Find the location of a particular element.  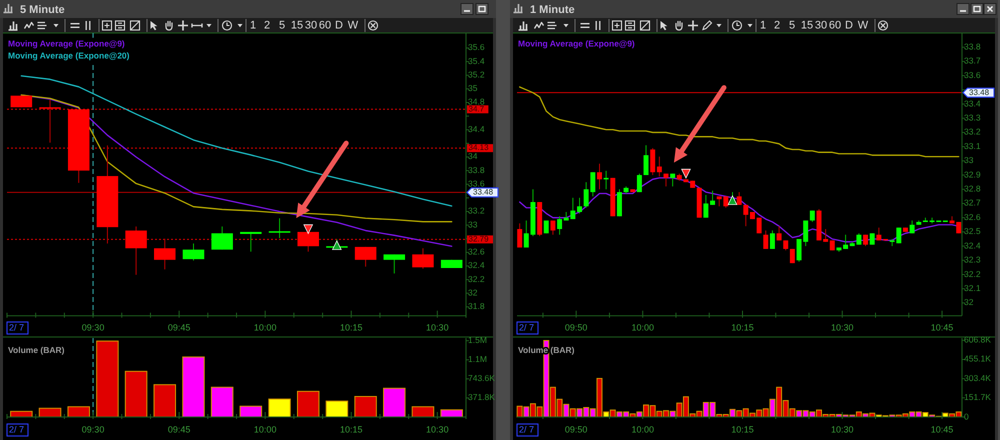

chart-title: 5 Minute is located at coordinates (42, 10).